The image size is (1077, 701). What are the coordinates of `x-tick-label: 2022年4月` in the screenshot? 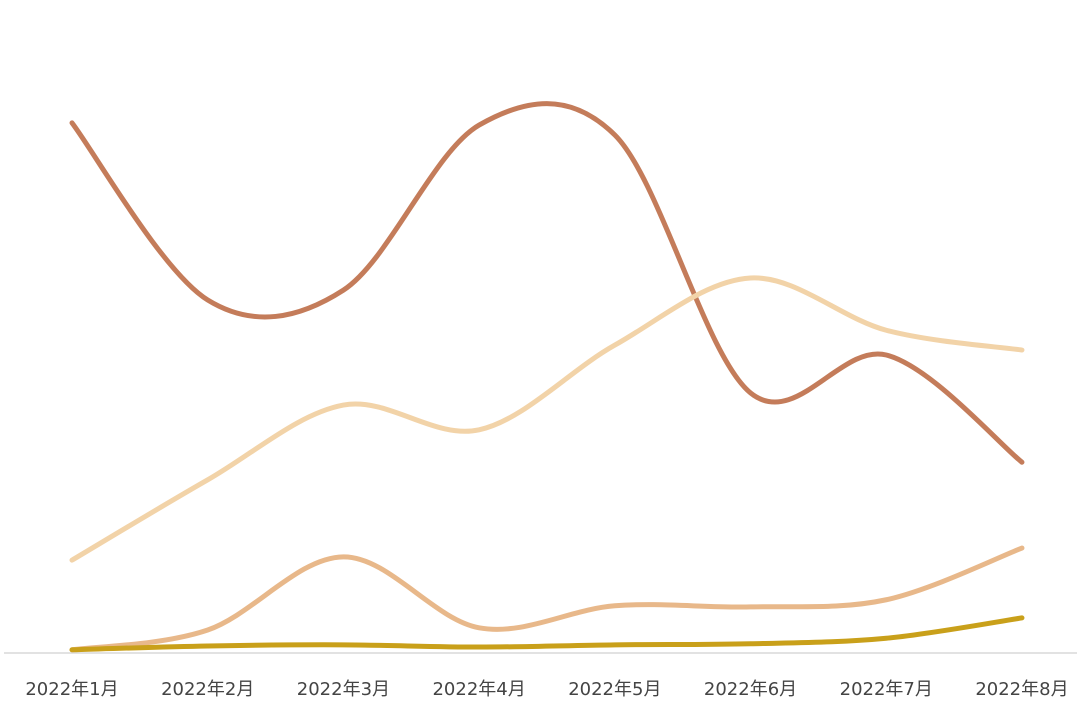 It's located at (478, 689).